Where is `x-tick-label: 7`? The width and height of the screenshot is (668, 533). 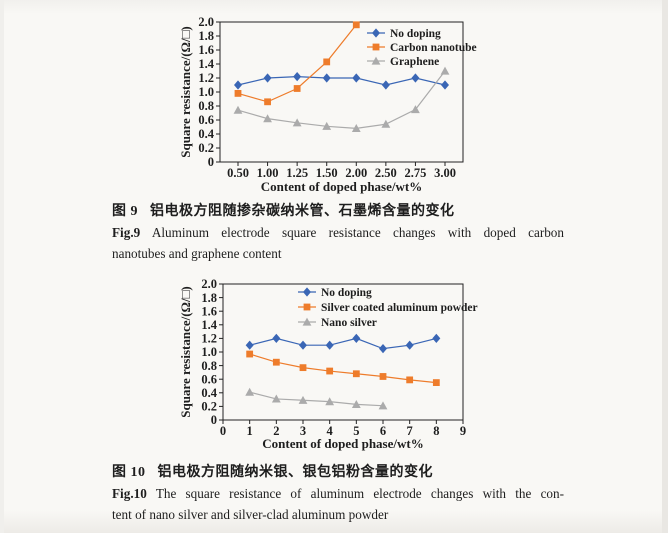 x-tick-label: 7 is located at coordinates (410, 431).